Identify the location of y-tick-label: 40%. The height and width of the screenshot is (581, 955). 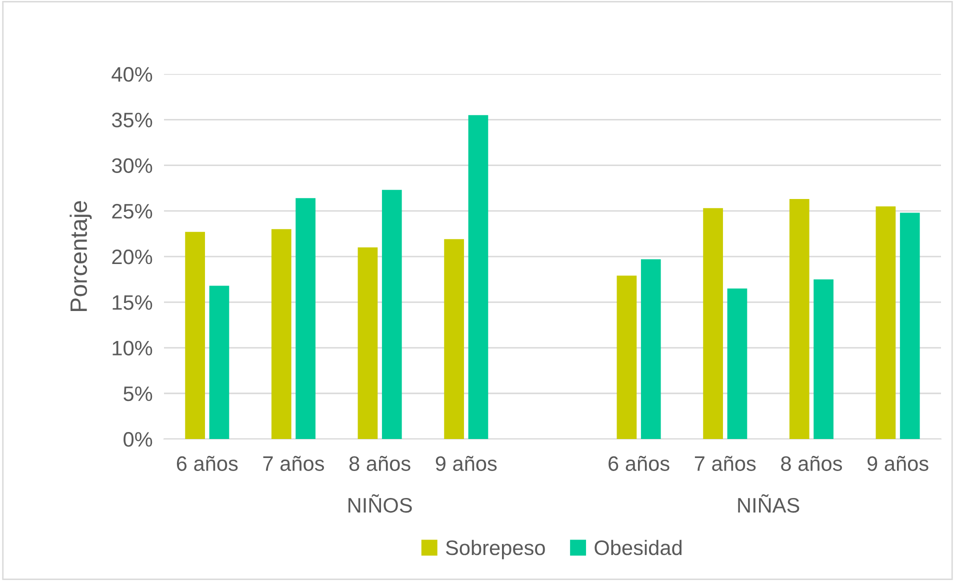
(132, 74).